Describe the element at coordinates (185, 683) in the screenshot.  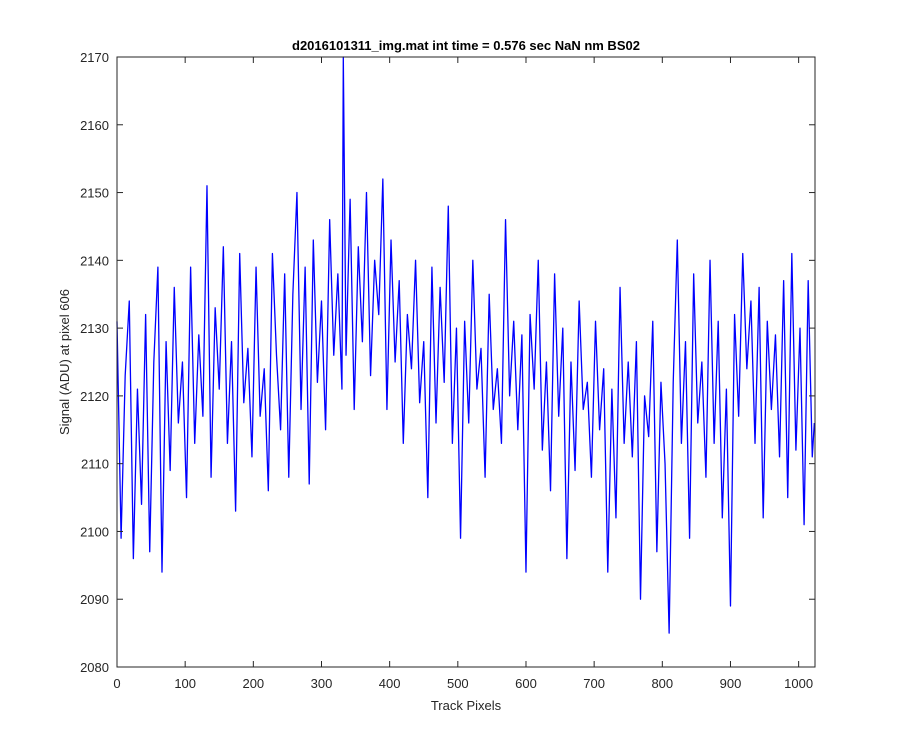
I see `x-tick-label: 100` at that location.